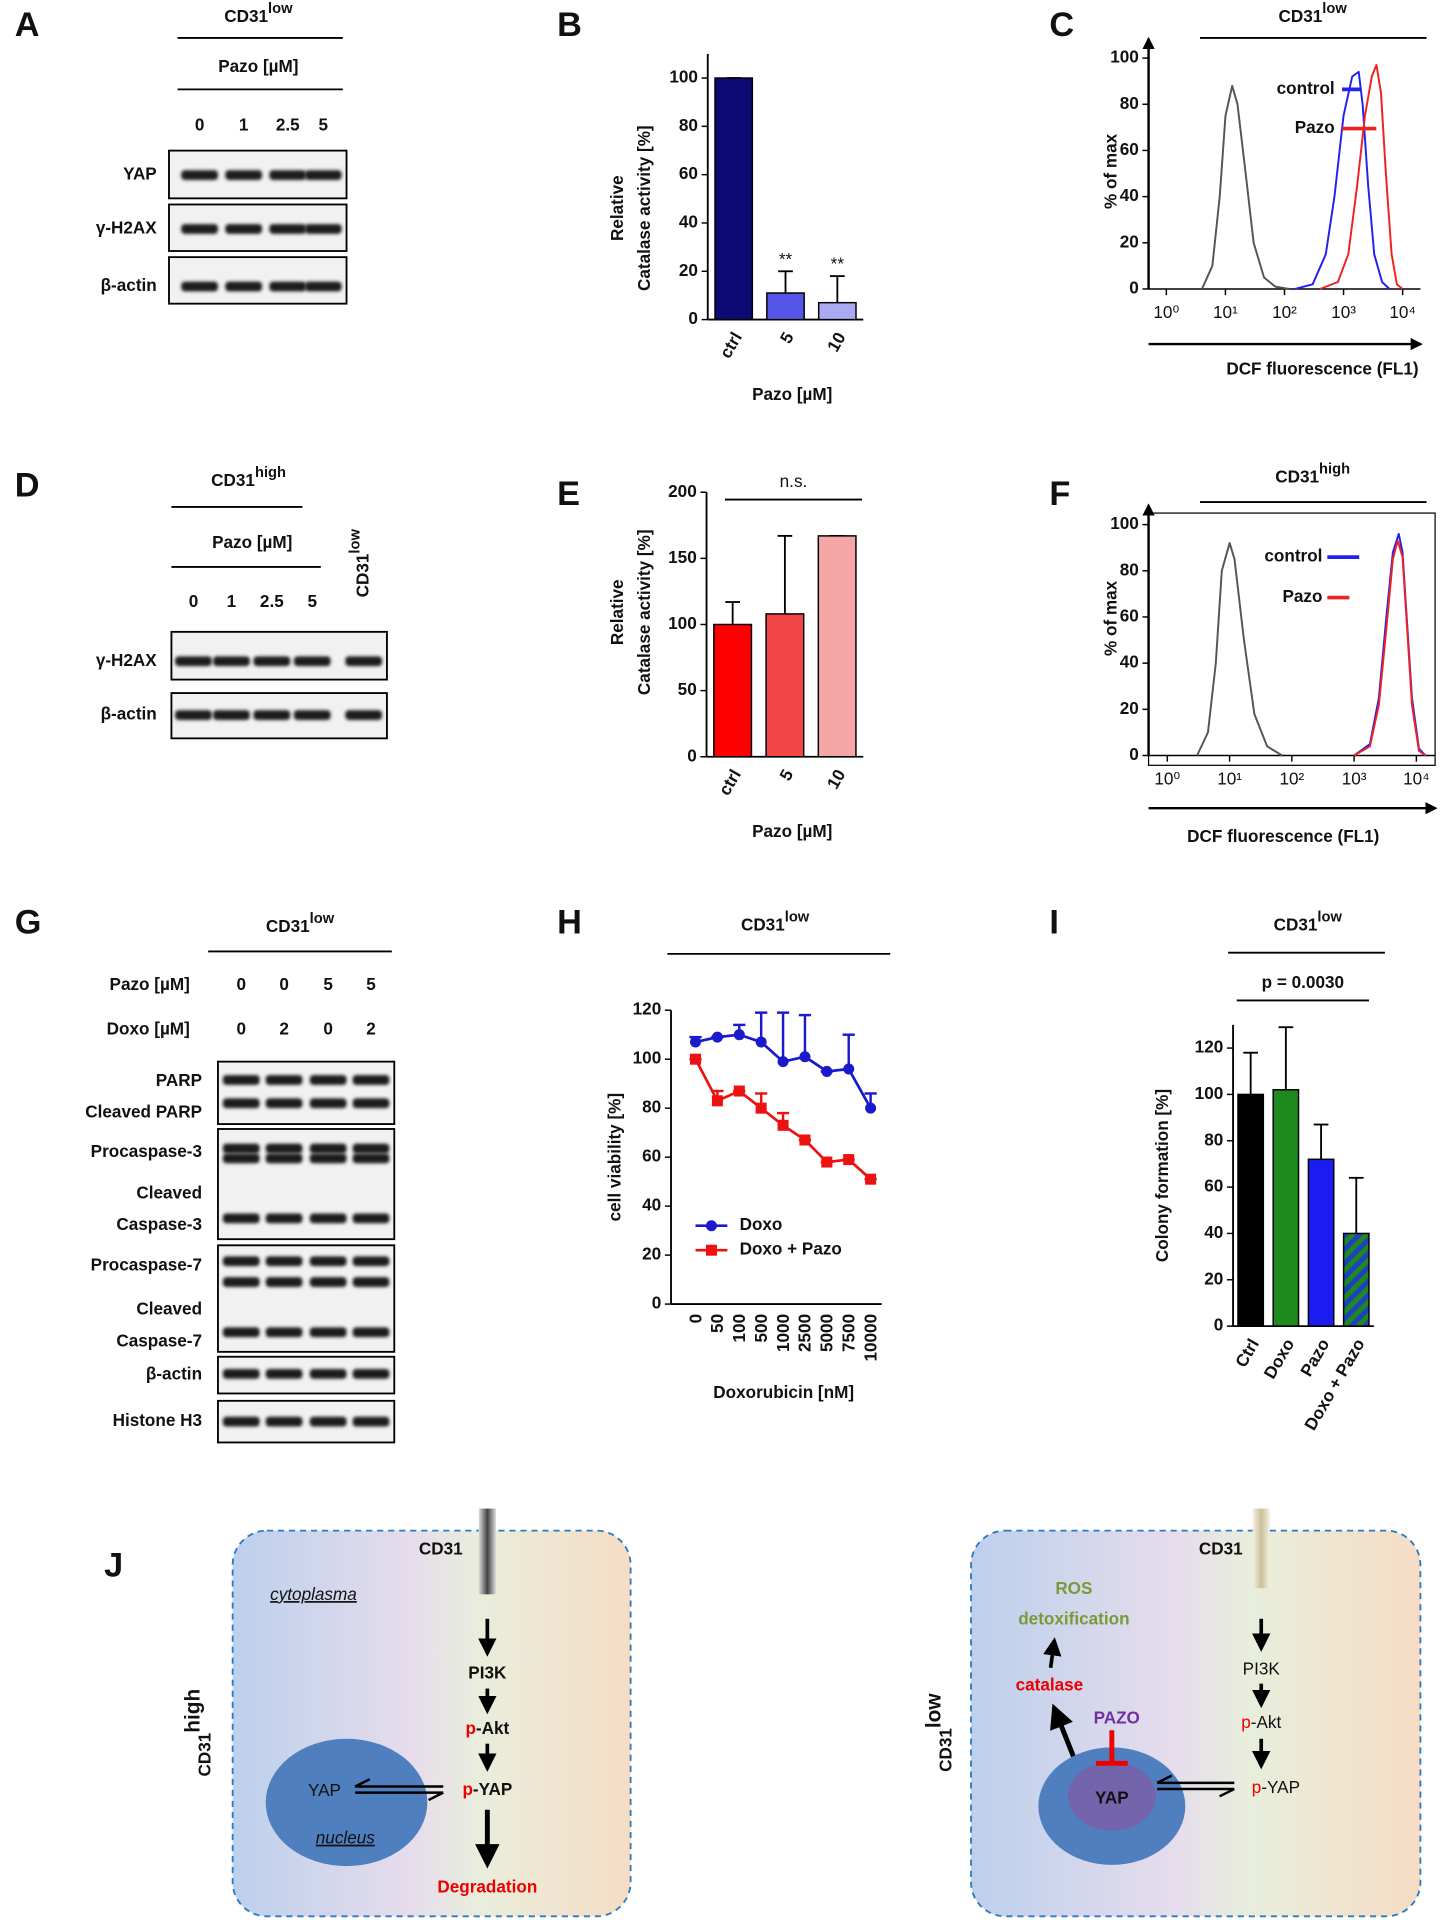 This screenshot has height=1920, width=1440. What do you see at coordinates (129, 714) in the screenshot?
I see `row-label: β-actin` at bounding box center [129, 714].